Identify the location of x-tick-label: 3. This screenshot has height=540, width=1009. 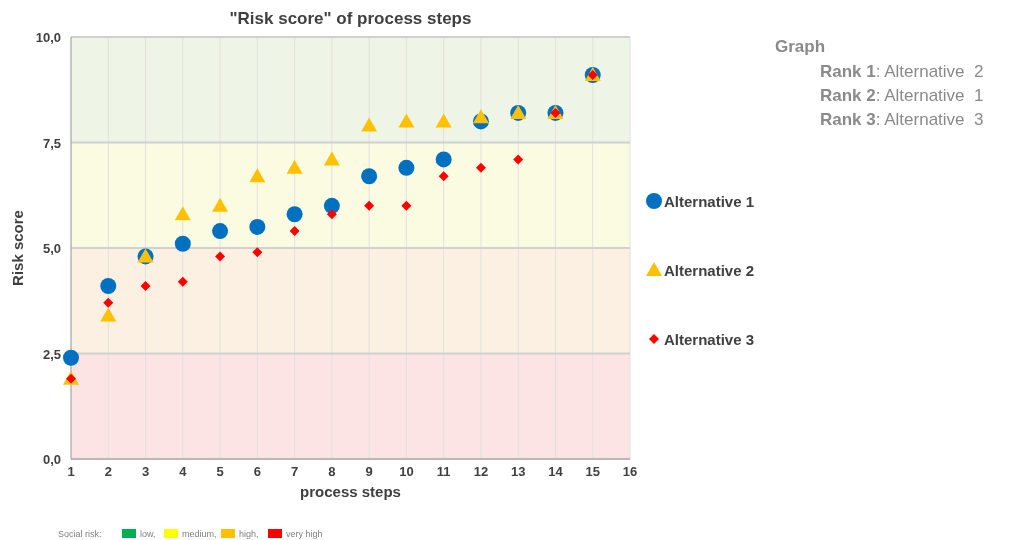
(145, 471).